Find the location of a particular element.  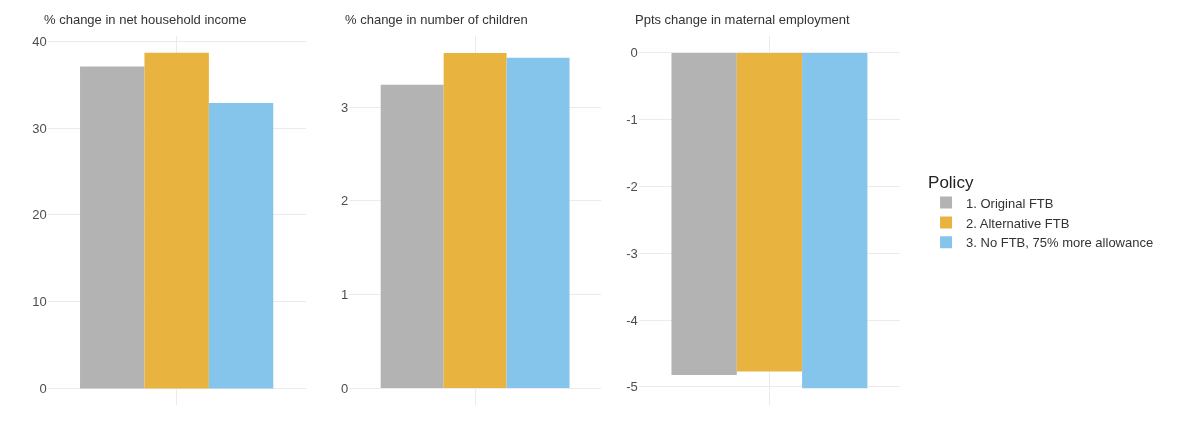

legend-label: 2. Alternative FTB is located at coordinates (1018, 223).